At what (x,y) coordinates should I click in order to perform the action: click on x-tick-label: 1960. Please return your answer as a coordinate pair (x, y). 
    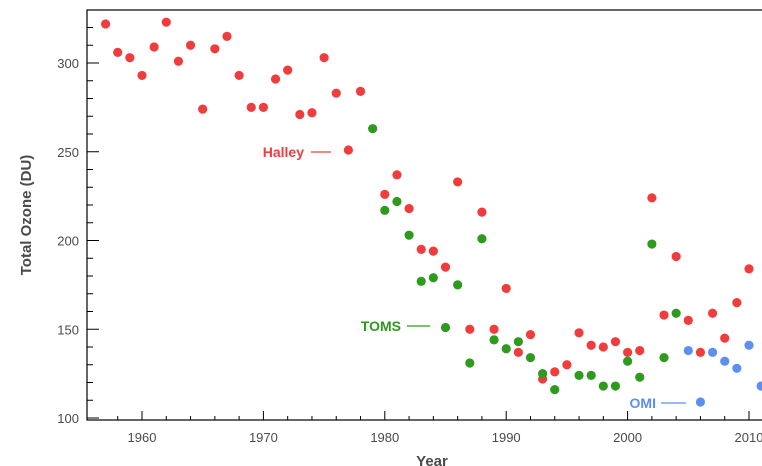
    Looking at the image, I should click on (142, 437).